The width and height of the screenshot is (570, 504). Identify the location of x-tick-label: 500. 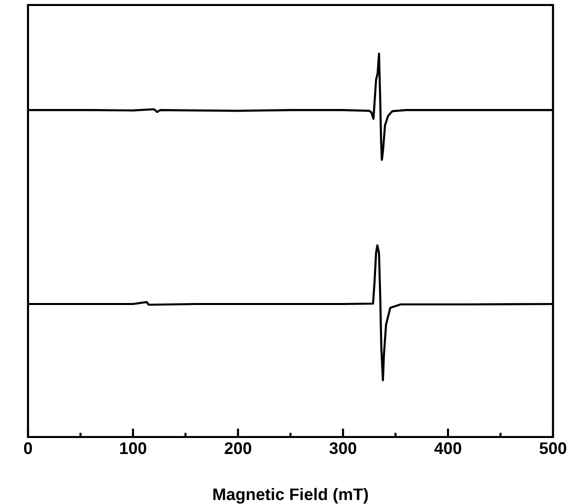
(553, 448).